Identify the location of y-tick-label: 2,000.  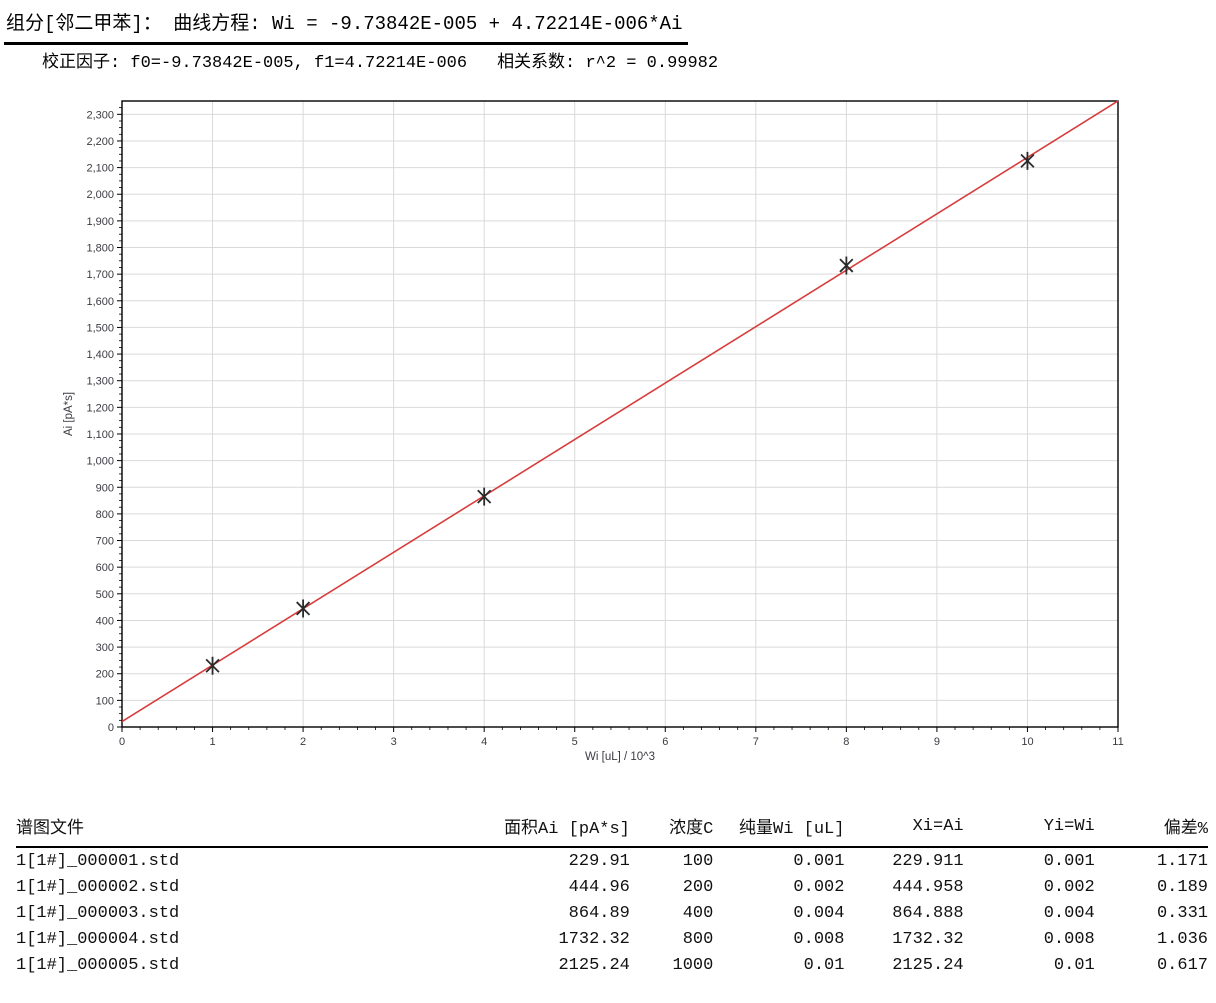
(100, 195).